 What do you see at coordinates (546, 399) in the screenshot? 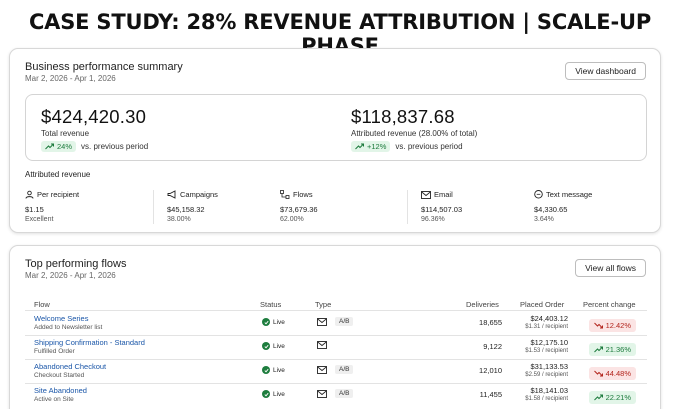
I see `per-recipient-value: $1.58 / recipient` at bounding box center [546, 399].